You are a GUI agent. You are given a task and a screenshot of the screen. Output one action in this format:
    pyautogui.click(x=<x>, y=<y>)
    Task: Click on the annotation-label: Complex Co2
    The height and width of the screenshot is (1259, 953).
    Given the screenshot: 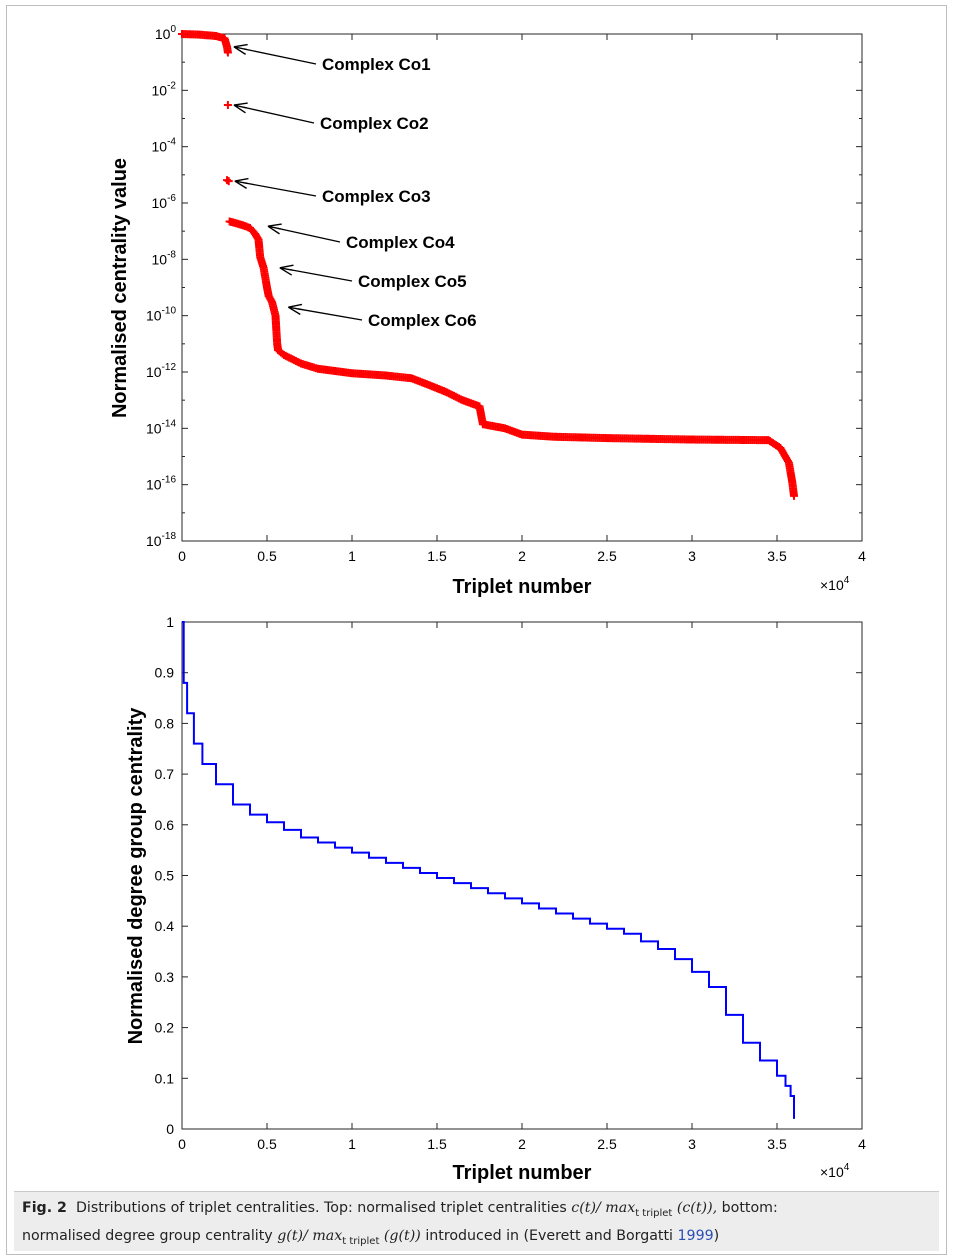 What is the action you would take?
    pyautogui.click(x=374, y=123)
    